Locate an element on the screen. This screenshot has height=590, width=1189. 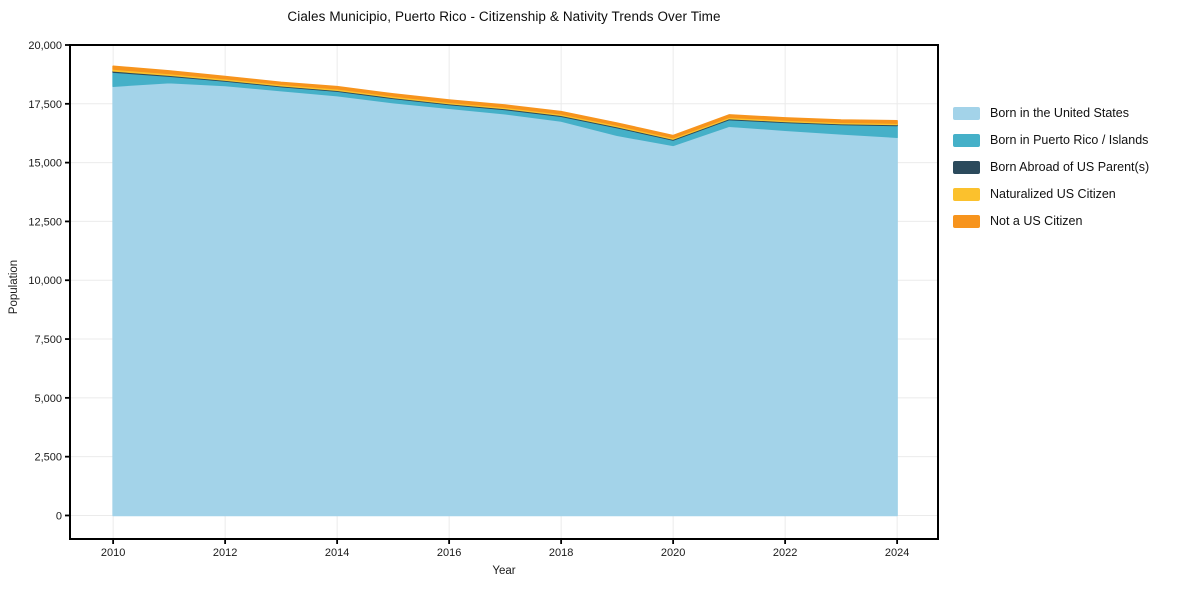
legend-item-born-in-puerto-rico-islands: Born in Puerto Rico / Islands is located at coordinates (1051, 140).